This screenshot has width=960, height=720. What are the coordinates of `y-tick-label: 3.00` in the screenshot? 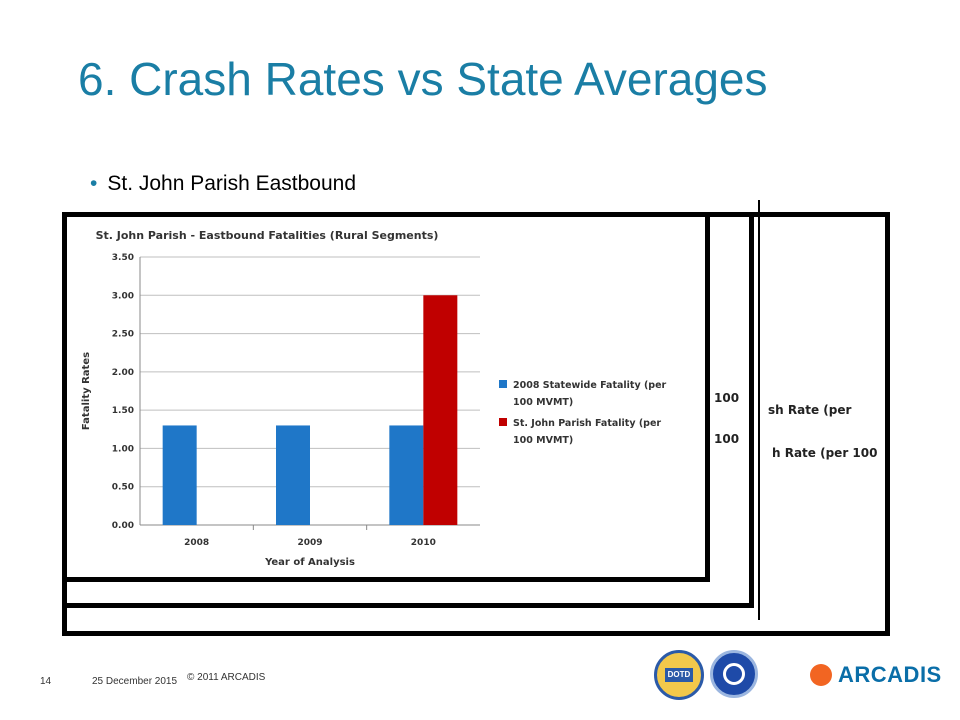 It's located at (123, 296).